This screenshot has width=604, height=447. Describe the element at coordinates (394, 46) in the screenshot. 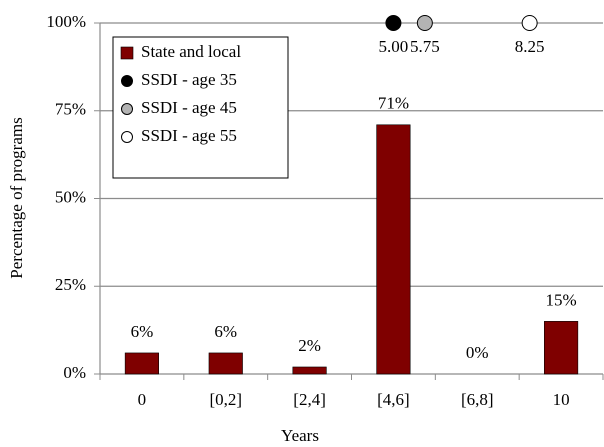

I see `marker-label: 5.00` at that location.